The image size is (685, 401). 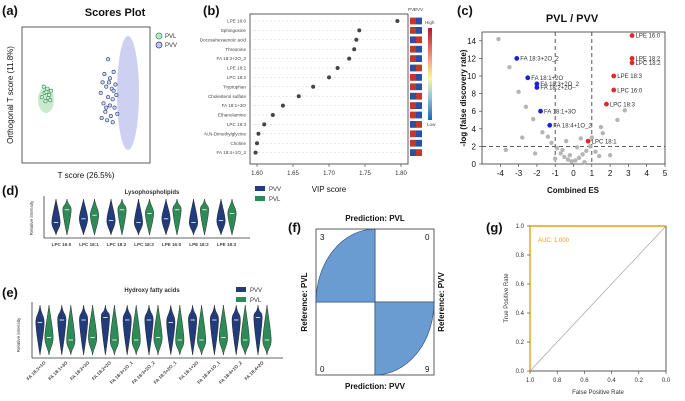 What do you see at coordinates (152, 193) in the screenshot?
I see `lyso-title: Lysophospholipids` at bounding box center [152, 193].